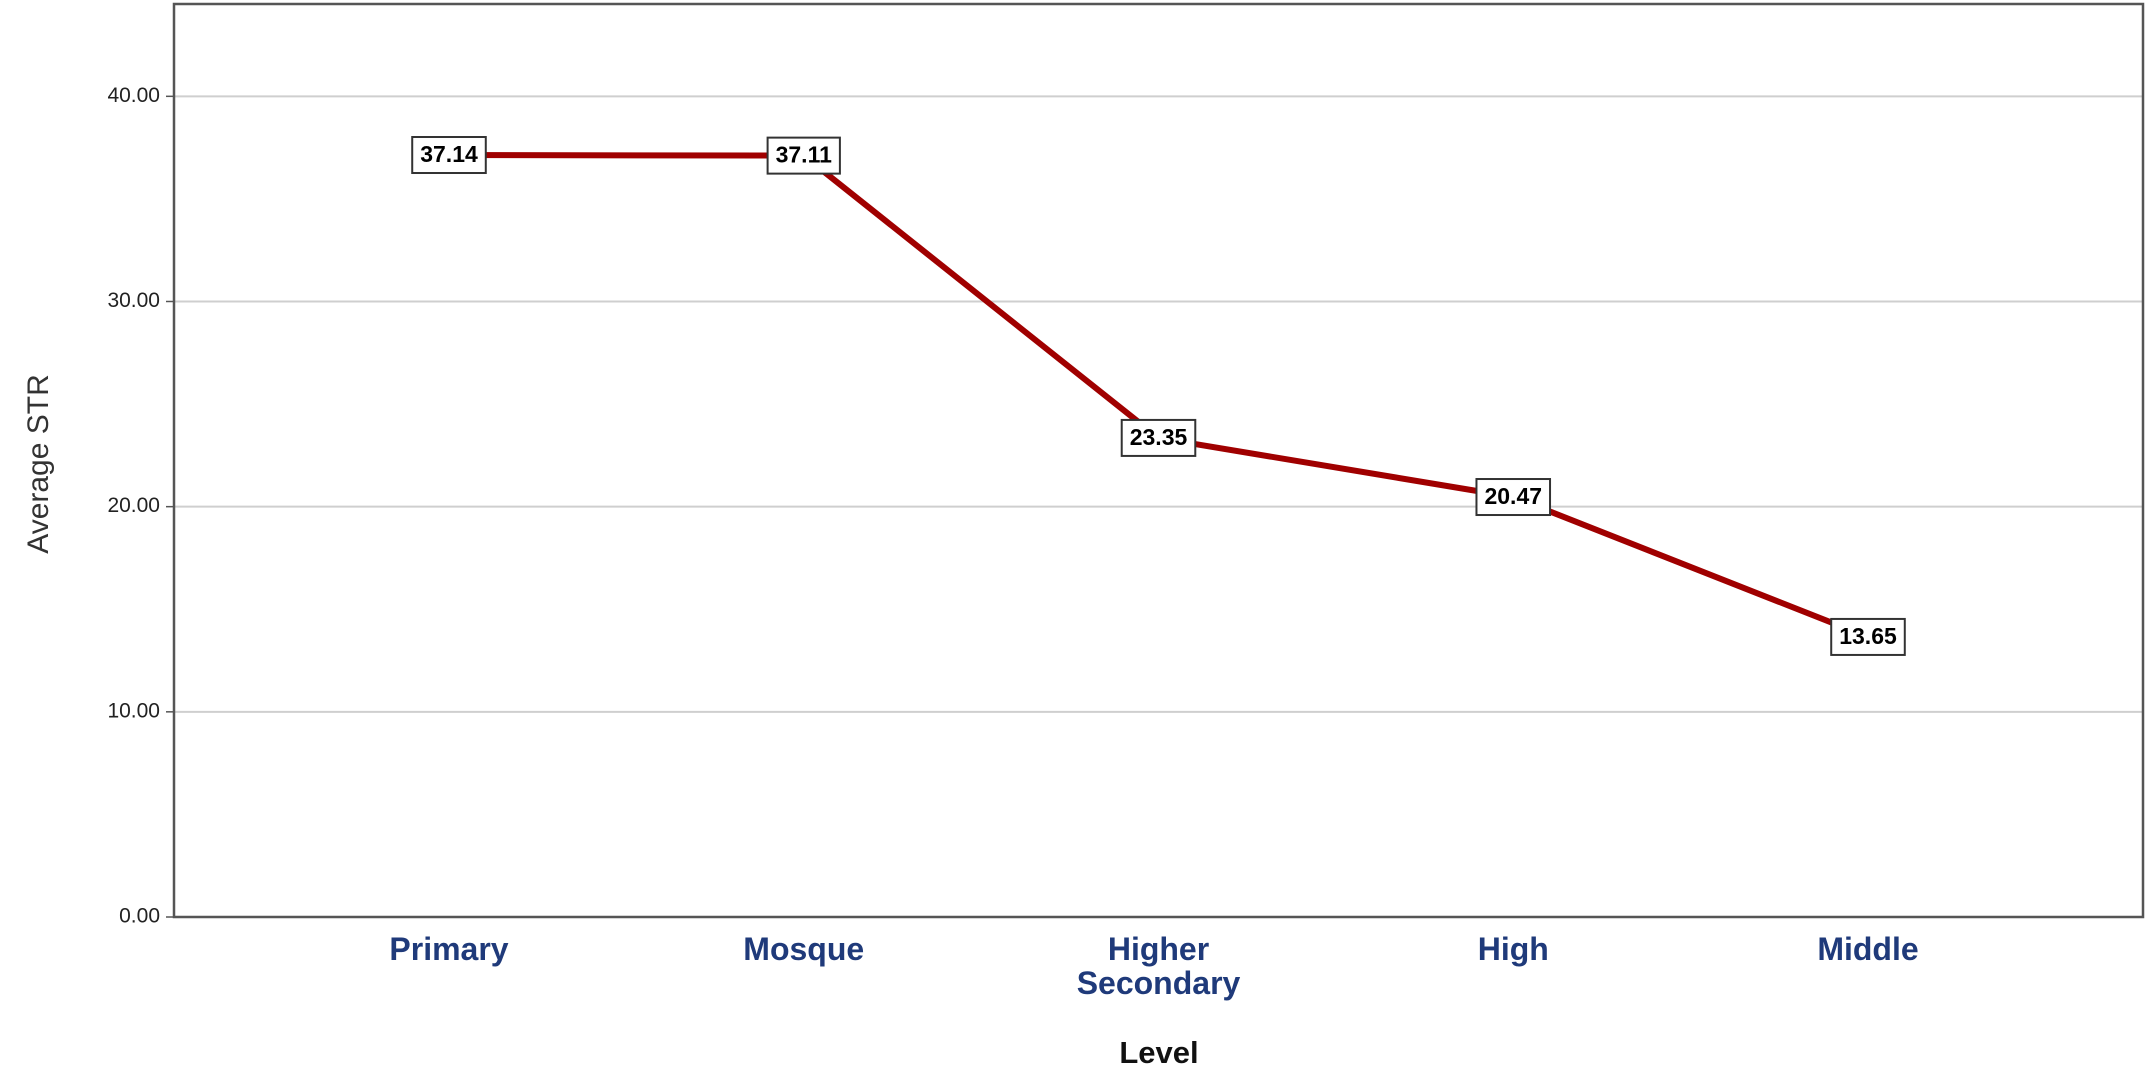  I want to click on data-label: 37.11, so click(803, 155).